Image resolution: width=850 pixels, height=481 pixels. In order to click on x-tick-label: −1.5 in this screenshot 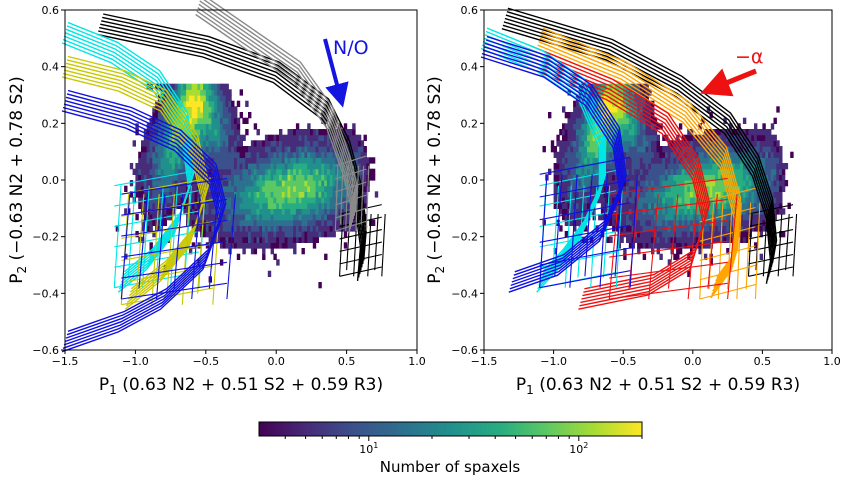, I will do `click(65, 361)`.